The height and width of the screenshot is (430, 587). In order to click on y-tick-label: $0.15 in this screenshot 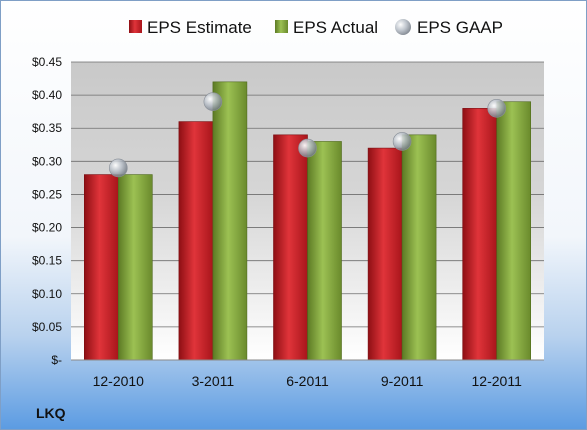, I will do `click(47, 261)`.